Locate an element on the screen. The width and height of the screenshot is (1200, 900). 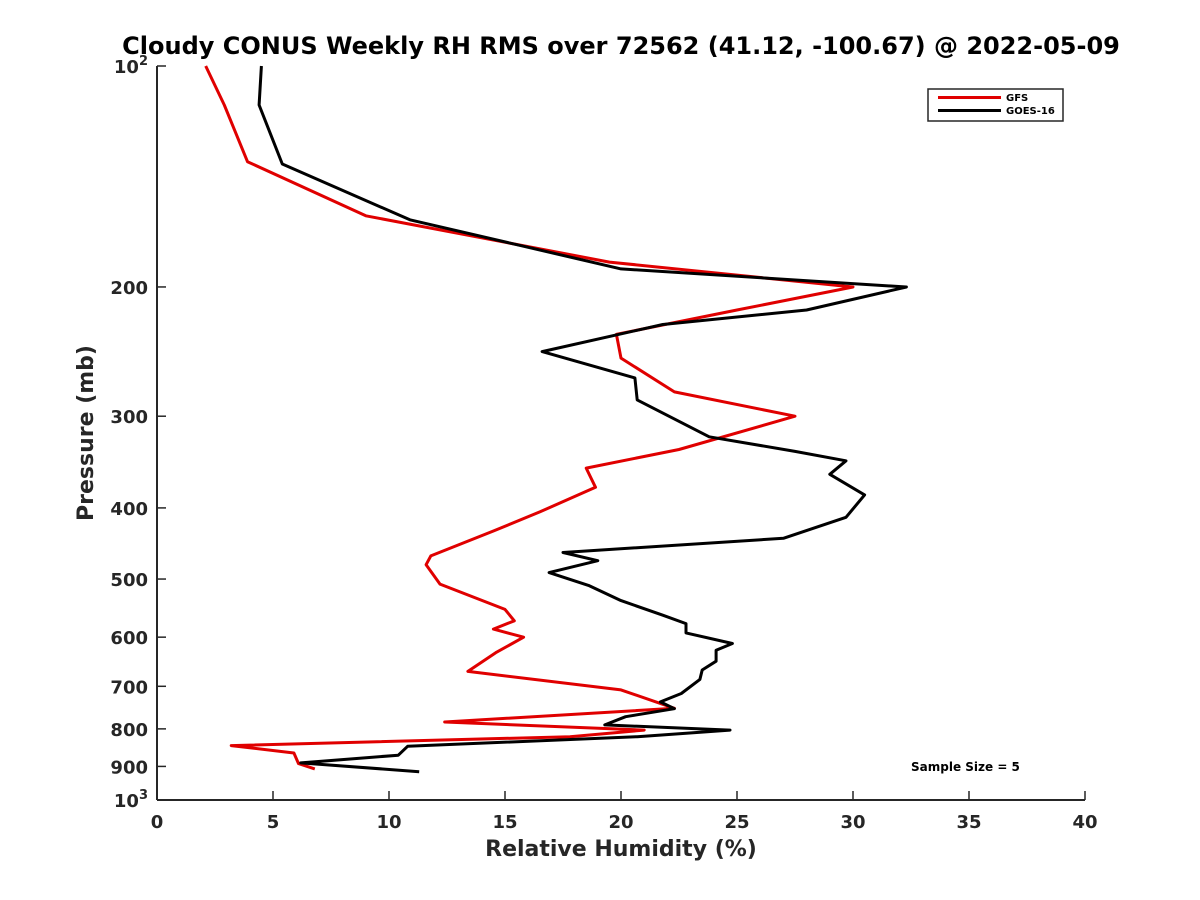
legend: GFS GOES-16 is located at coordinates (995, 105).